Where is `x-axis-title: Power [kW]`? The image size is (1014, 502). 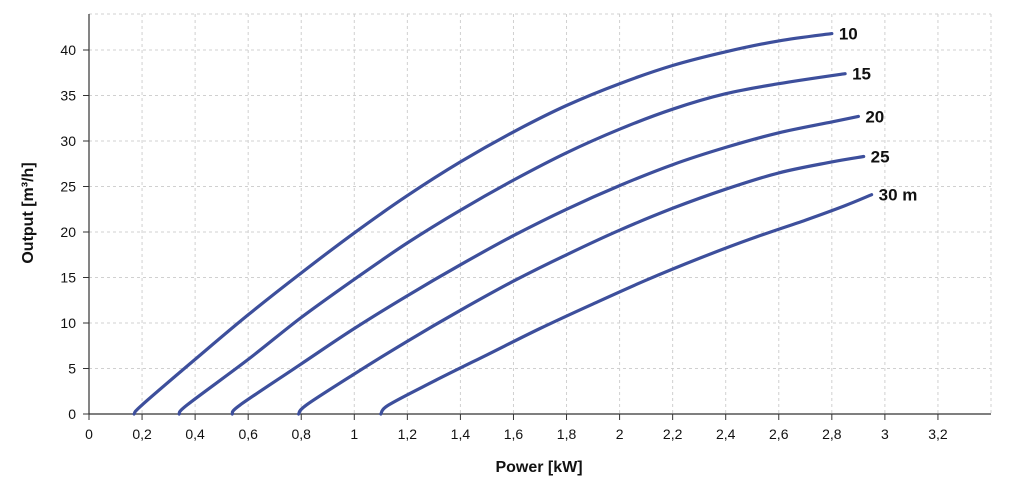
x-axis-title: Power [kW] is located at coordinates (538, 467).